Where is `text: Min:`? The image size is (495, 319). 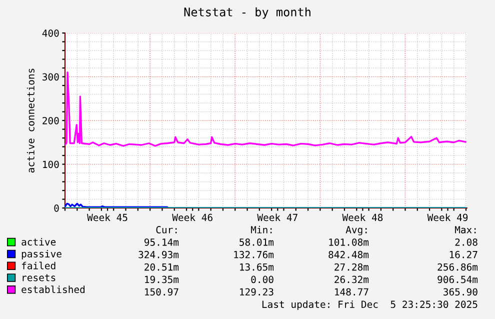
text: Min: is located at coordinates (261, 230).